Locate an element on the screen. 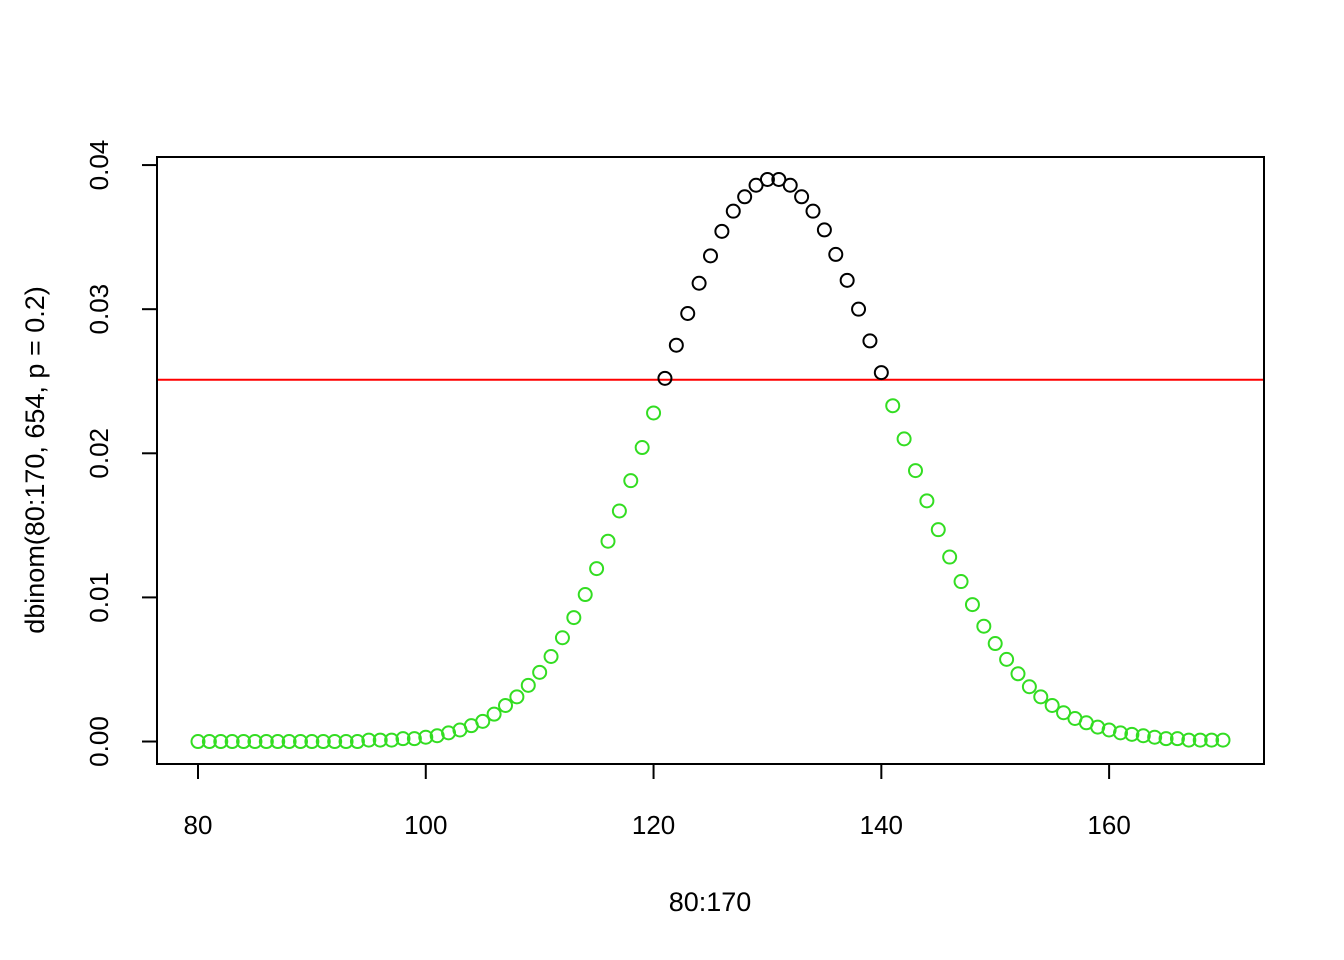  y-tick-label: 0.03 is located at coordinates (99, 309).